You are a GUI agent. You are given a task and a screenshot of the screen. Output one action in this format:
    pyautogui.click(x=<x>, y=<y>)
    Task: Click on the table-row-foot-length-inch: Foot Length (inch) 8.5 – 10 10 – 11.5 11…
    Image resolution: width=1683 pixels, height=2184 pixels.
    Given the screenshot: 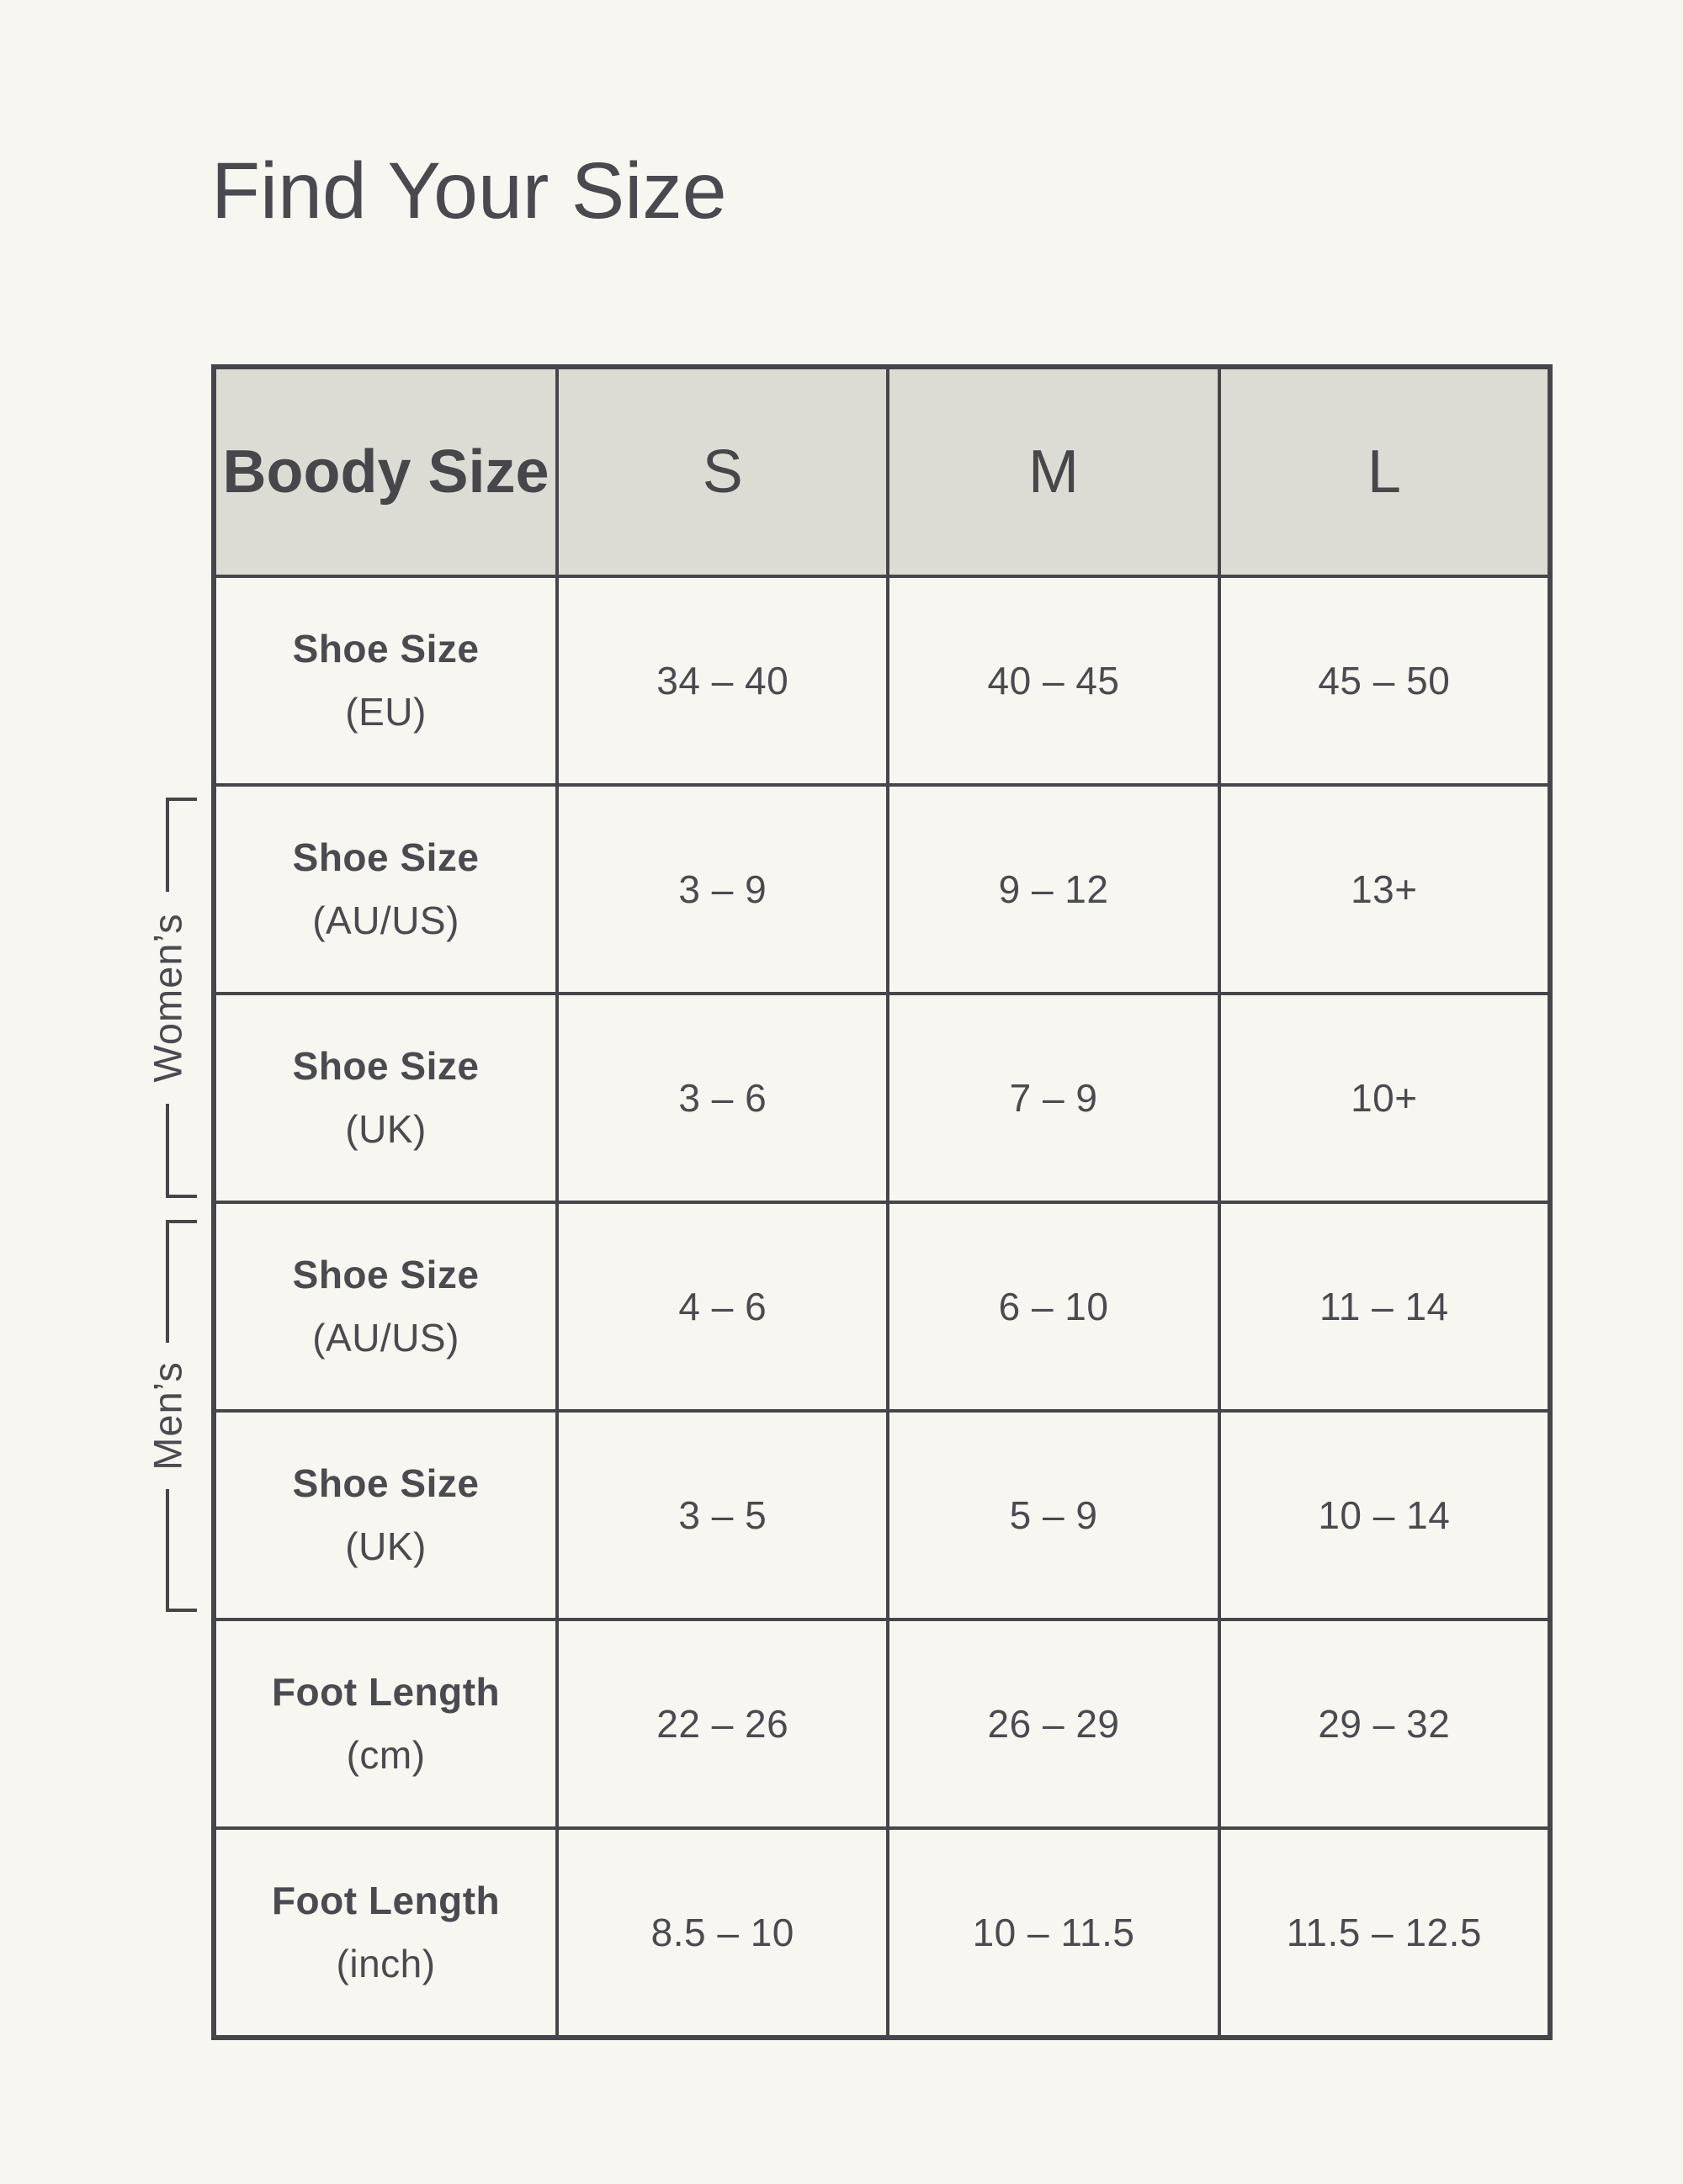 What is the action you would take?
    pyautogui.click(x=882, y=1933)
    